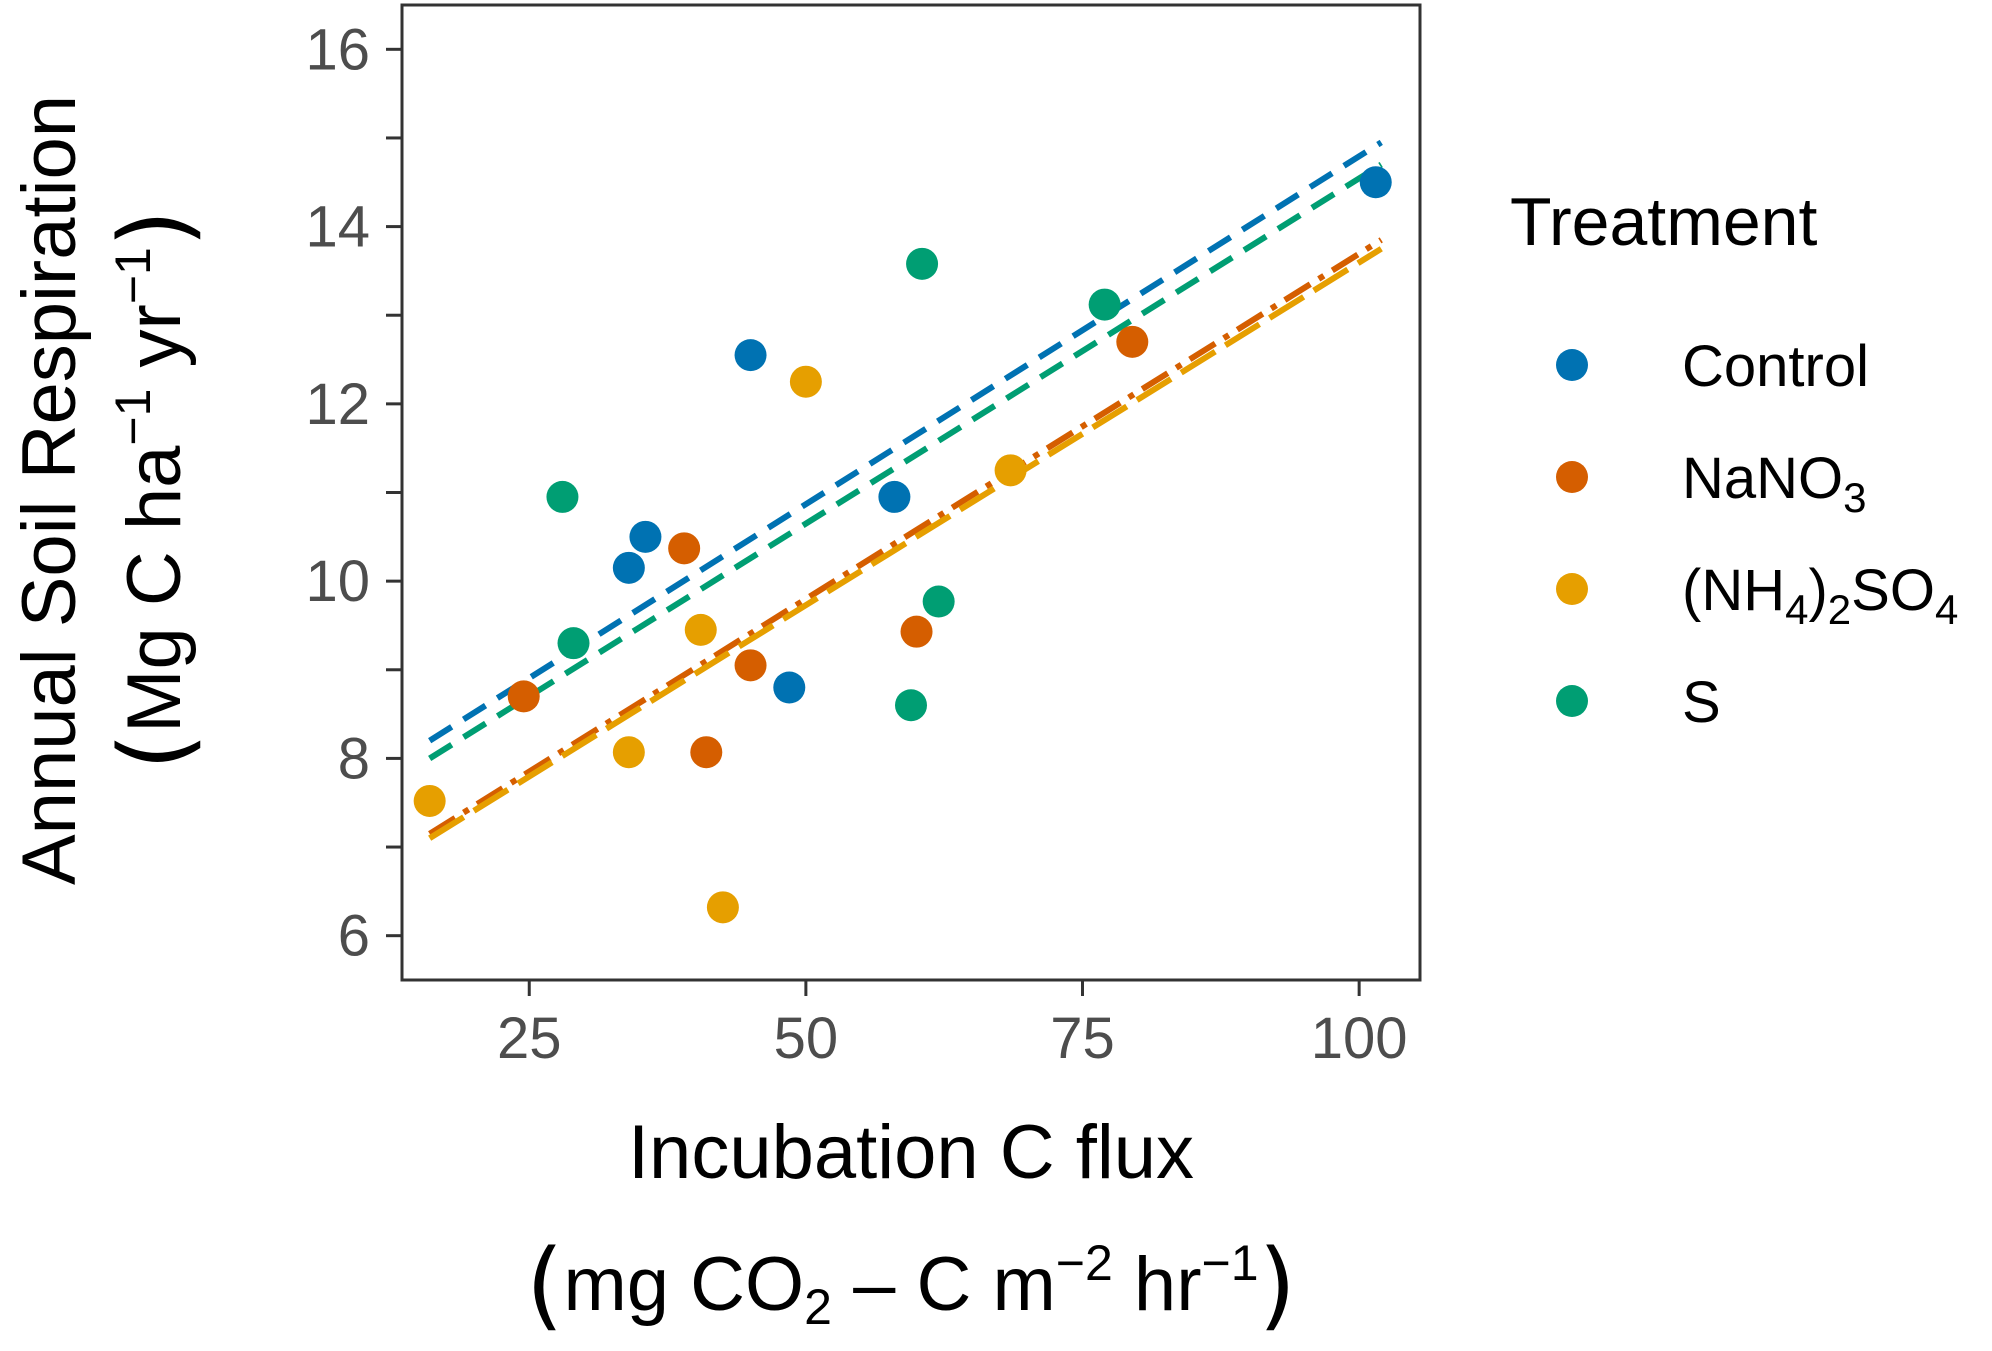  I want to click on y-tick-label-16: 16, so click(337, 49).